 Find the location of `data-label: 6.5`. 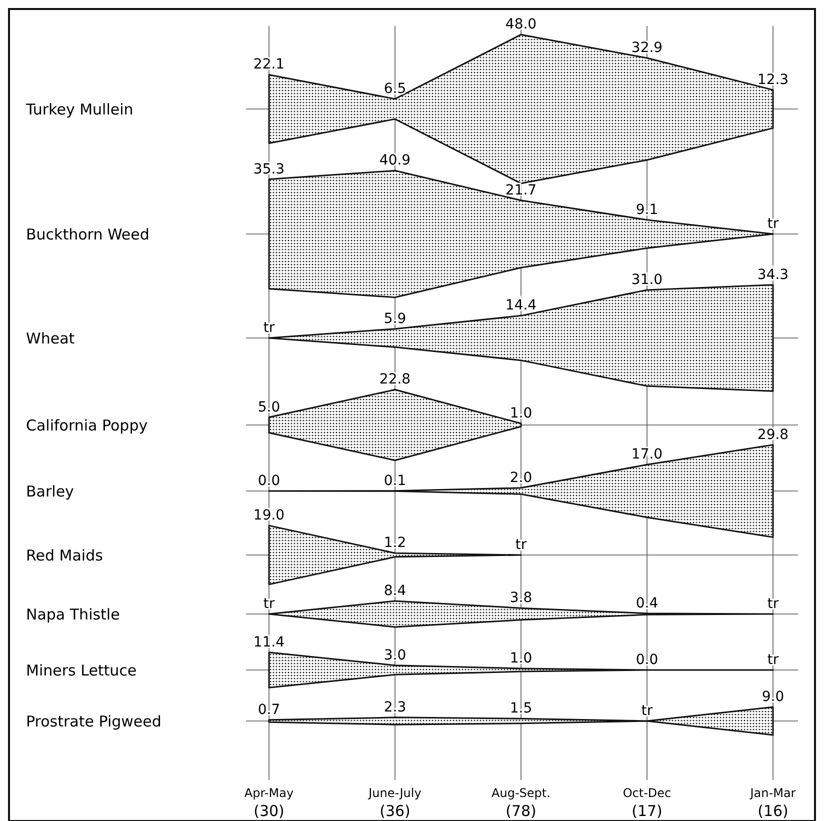

data-label: 6.5 is located at coordinates (395, 88).